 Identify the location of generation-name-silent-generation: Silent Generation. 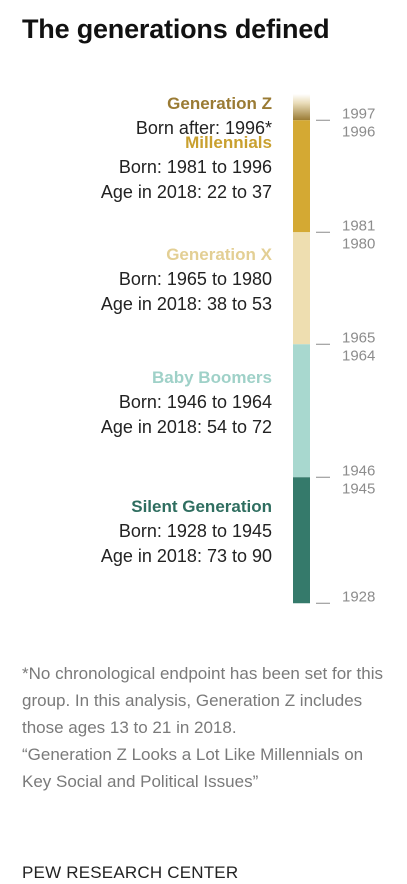
(201, 506).